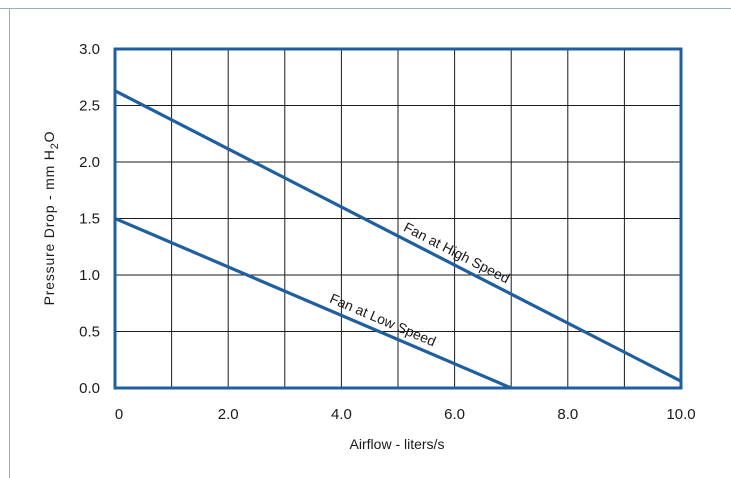  What do you see at coordinates (49, 227) in the screenshot?
I see `y-axis-title-main: Pressure Drop - mm H` at bounding box center [49, 227].